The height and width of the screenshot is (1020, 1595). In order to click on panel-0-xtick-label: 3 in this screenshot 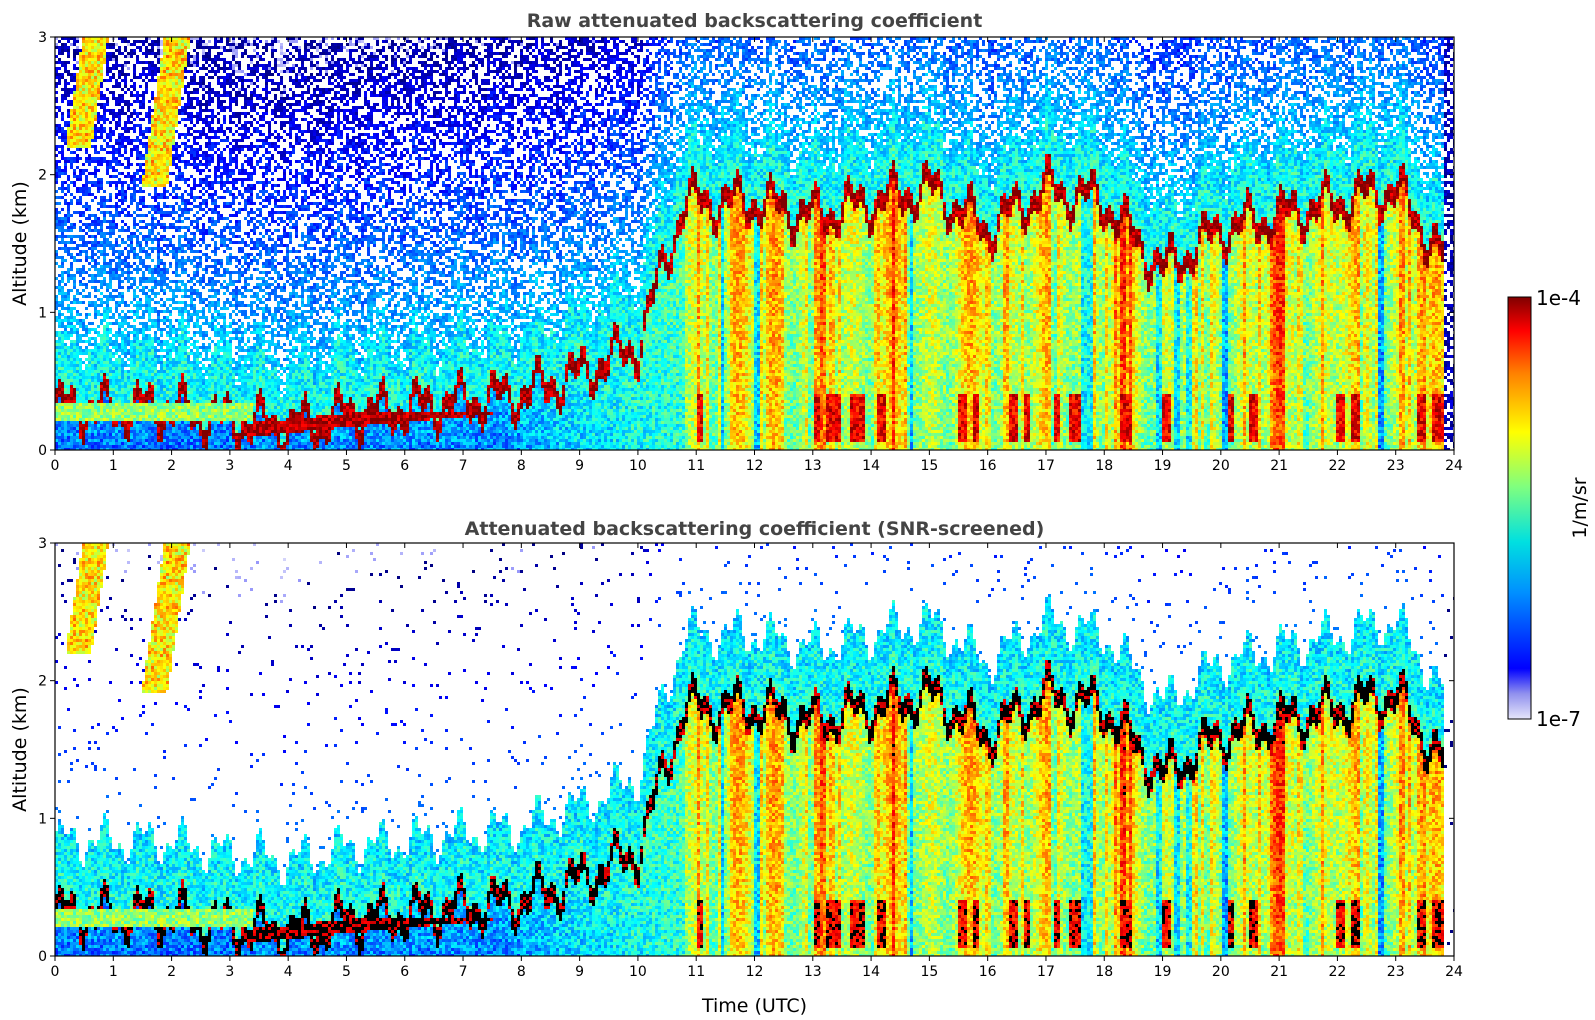, I will do `click(229, 466)`.